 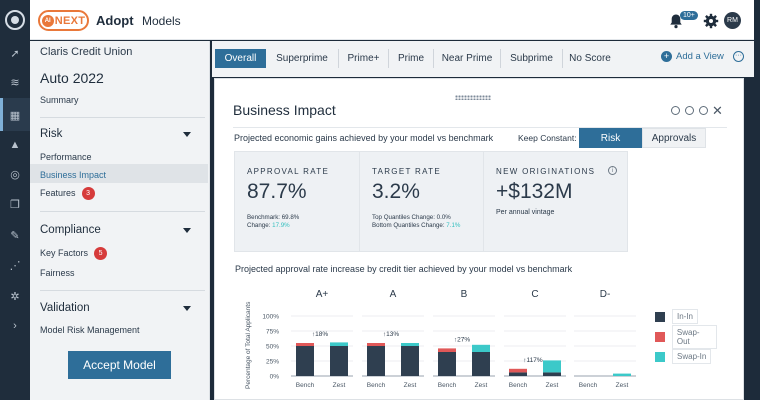 What do you see at coordinates (732, 20) in the screenshot?
I see `avatar: RM` at bounding box center [732, 20].